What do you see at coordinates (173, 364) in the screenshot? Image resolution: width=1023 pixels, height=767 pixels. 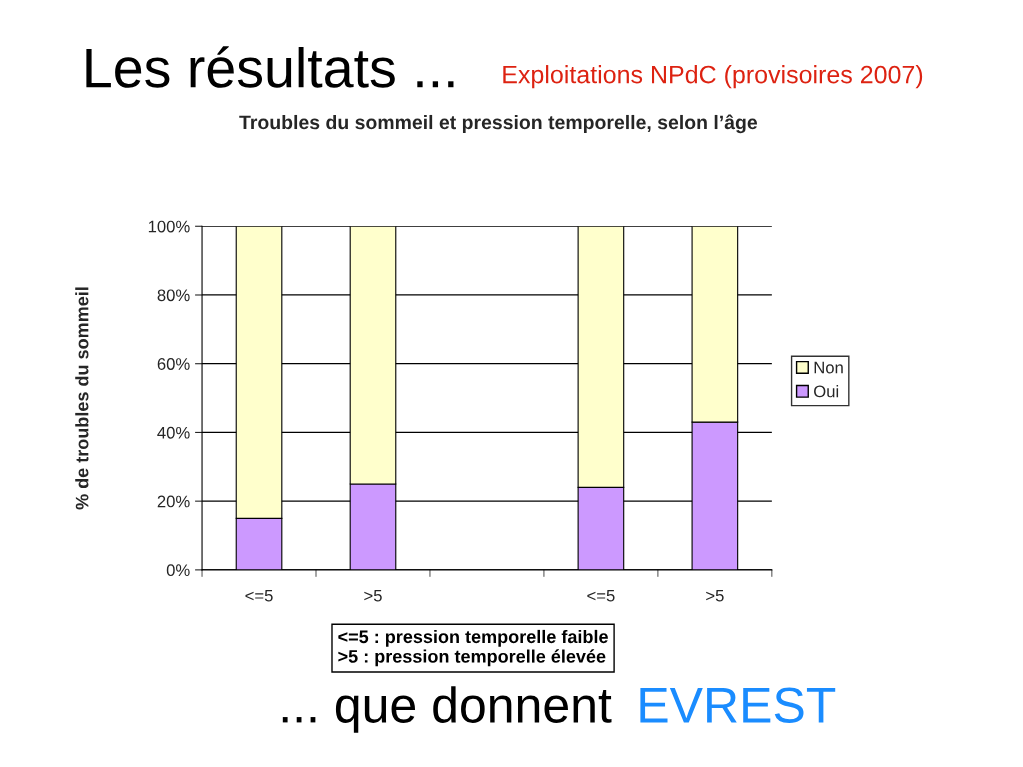 I see `y-tick-label: 60%` at bounding box center [173, 364].